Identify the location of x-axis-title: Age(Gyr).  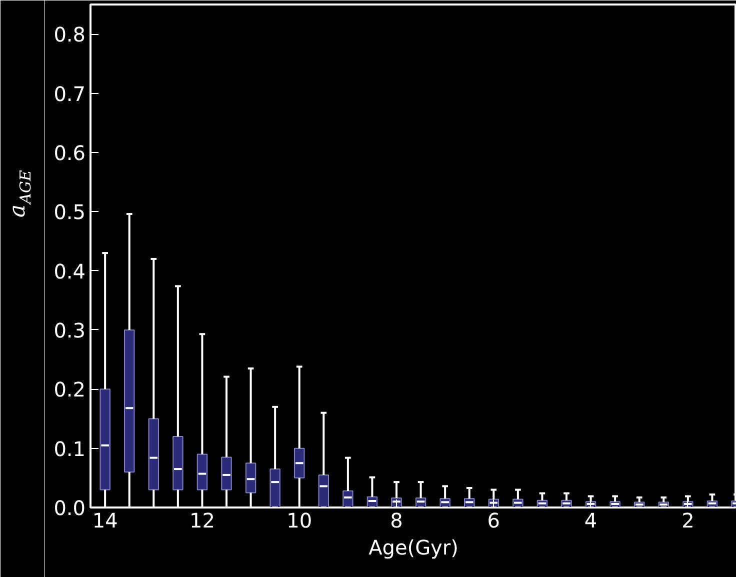
(413, 548).